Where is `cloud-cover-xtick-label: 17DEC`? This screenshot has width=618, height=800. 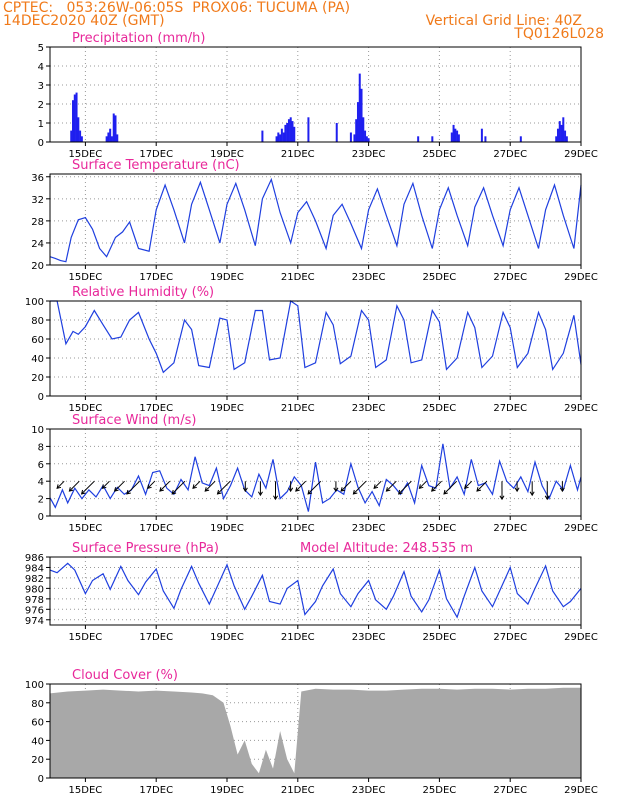
cloud-cover-xtick-label: 17DEC is located at coordinates (156, 790).